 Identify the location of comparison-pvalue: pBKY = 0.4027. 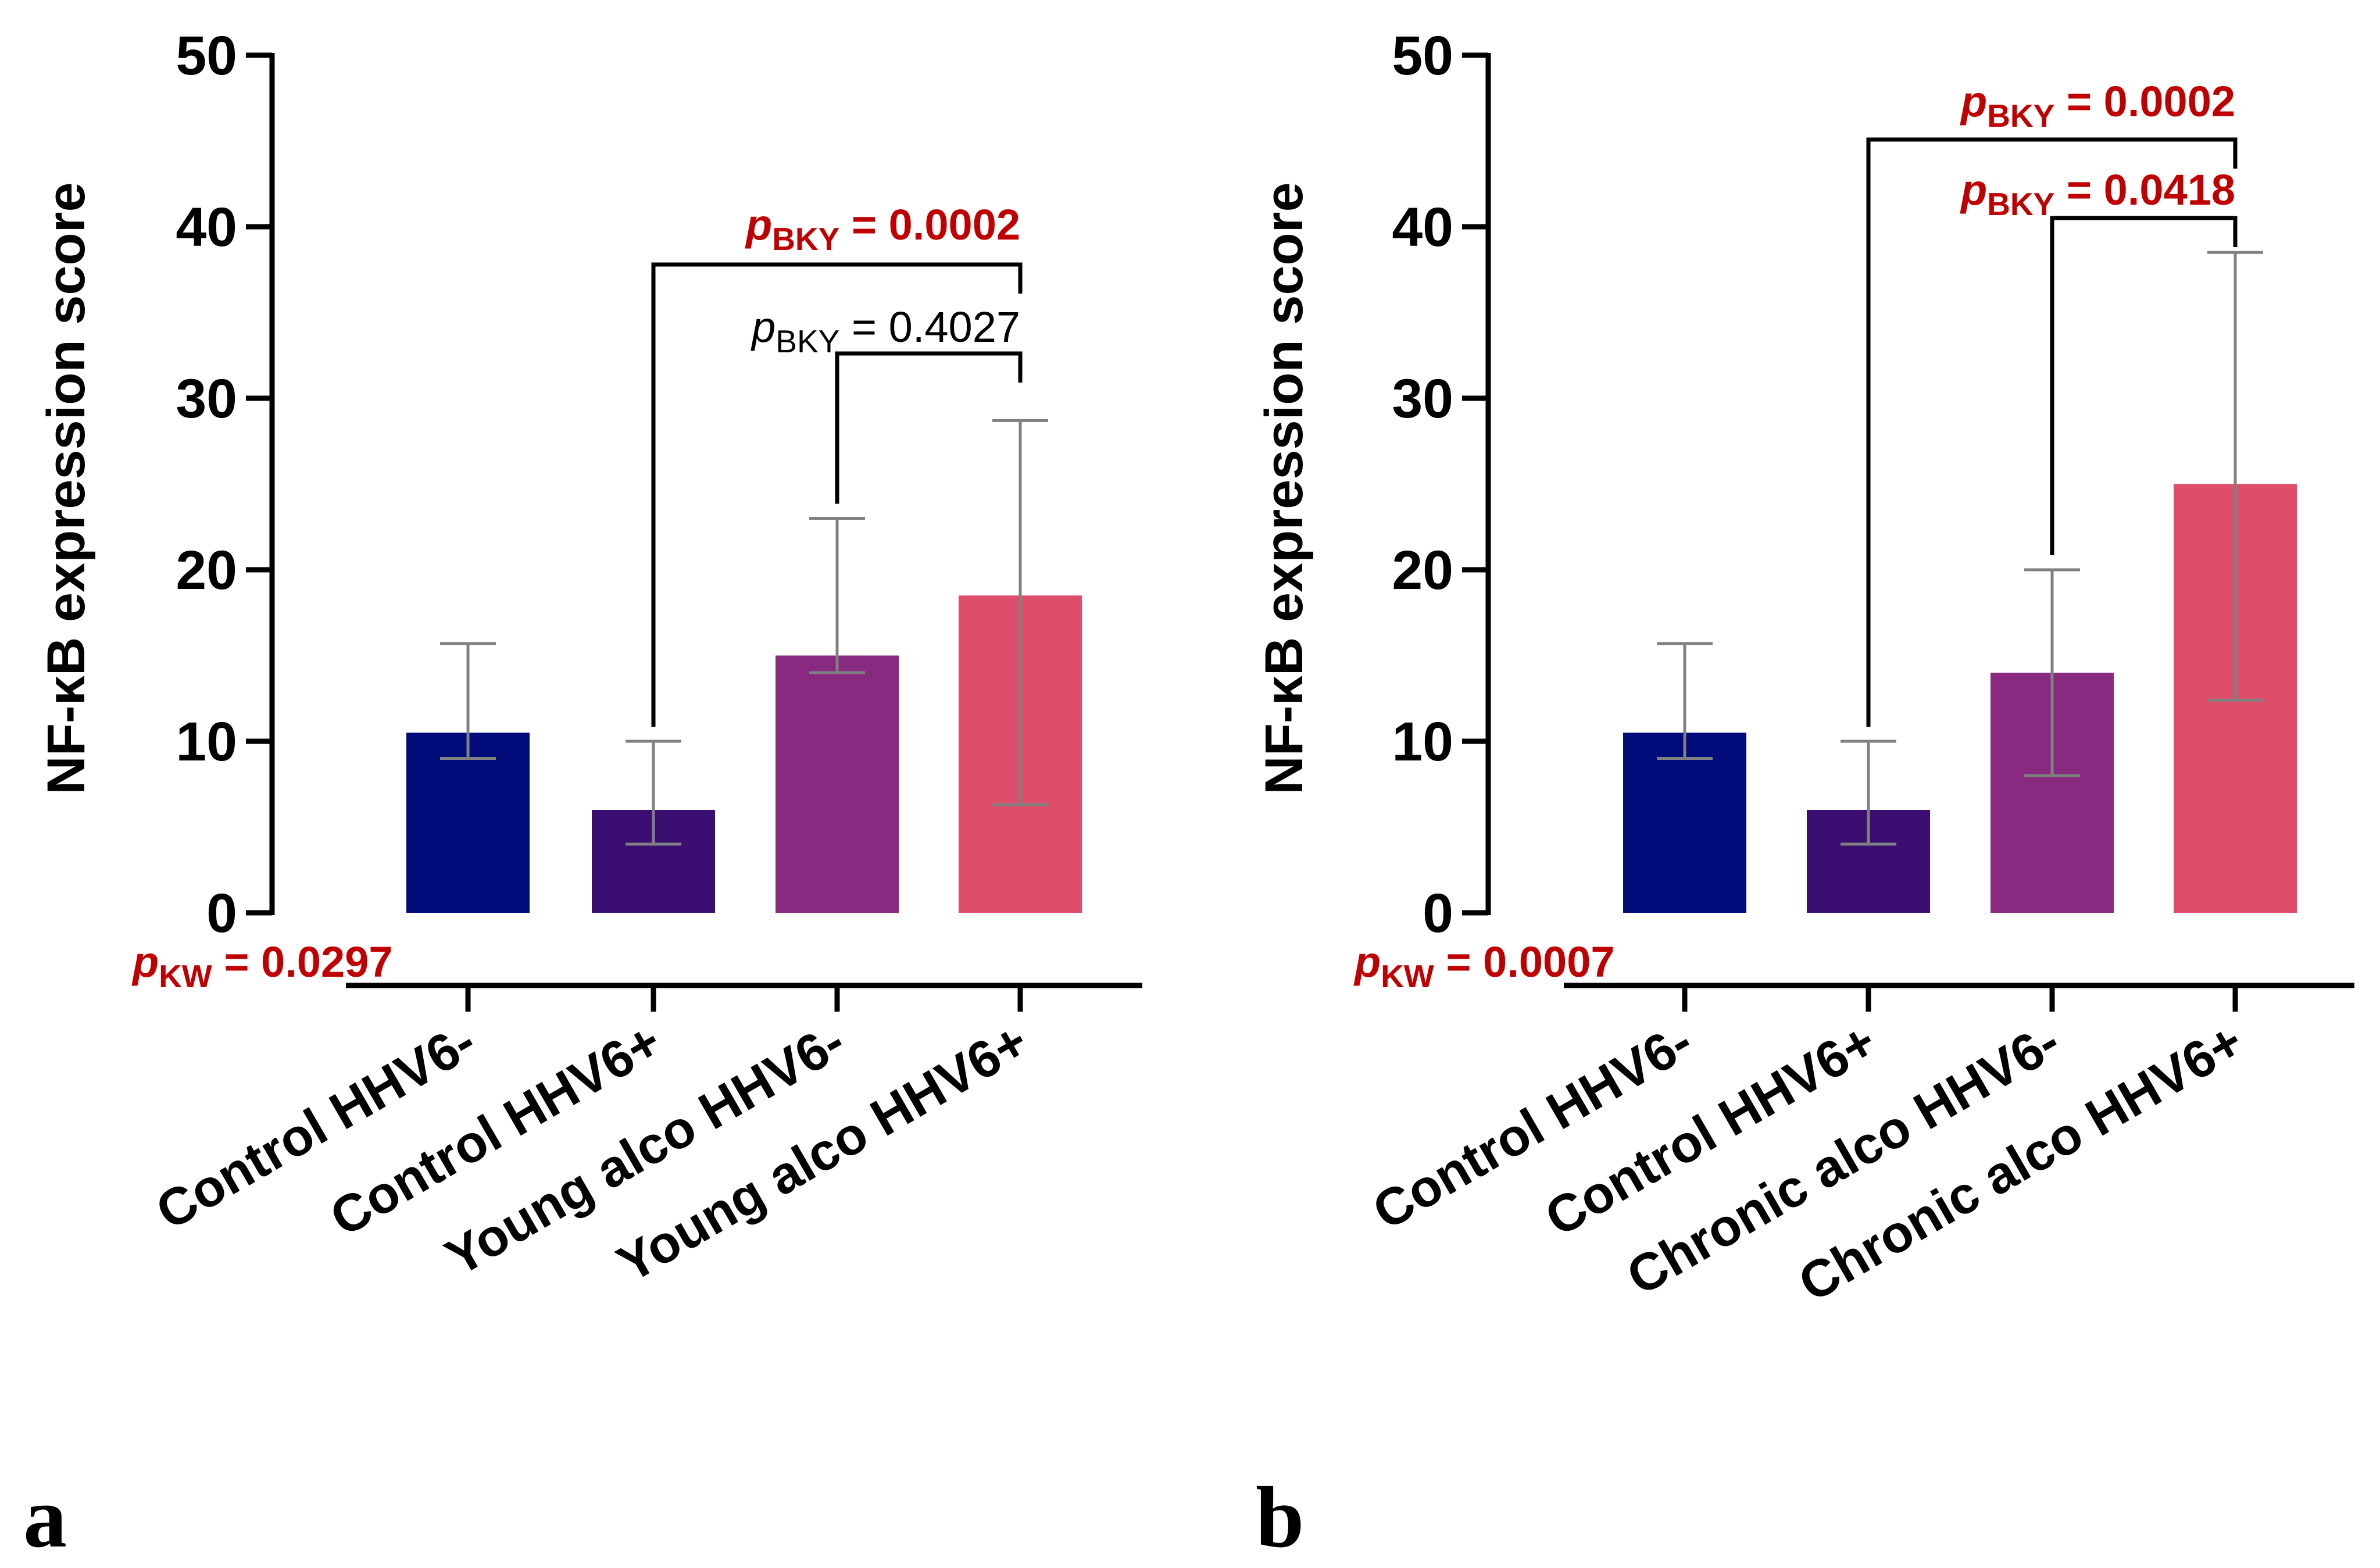
(886, 331).